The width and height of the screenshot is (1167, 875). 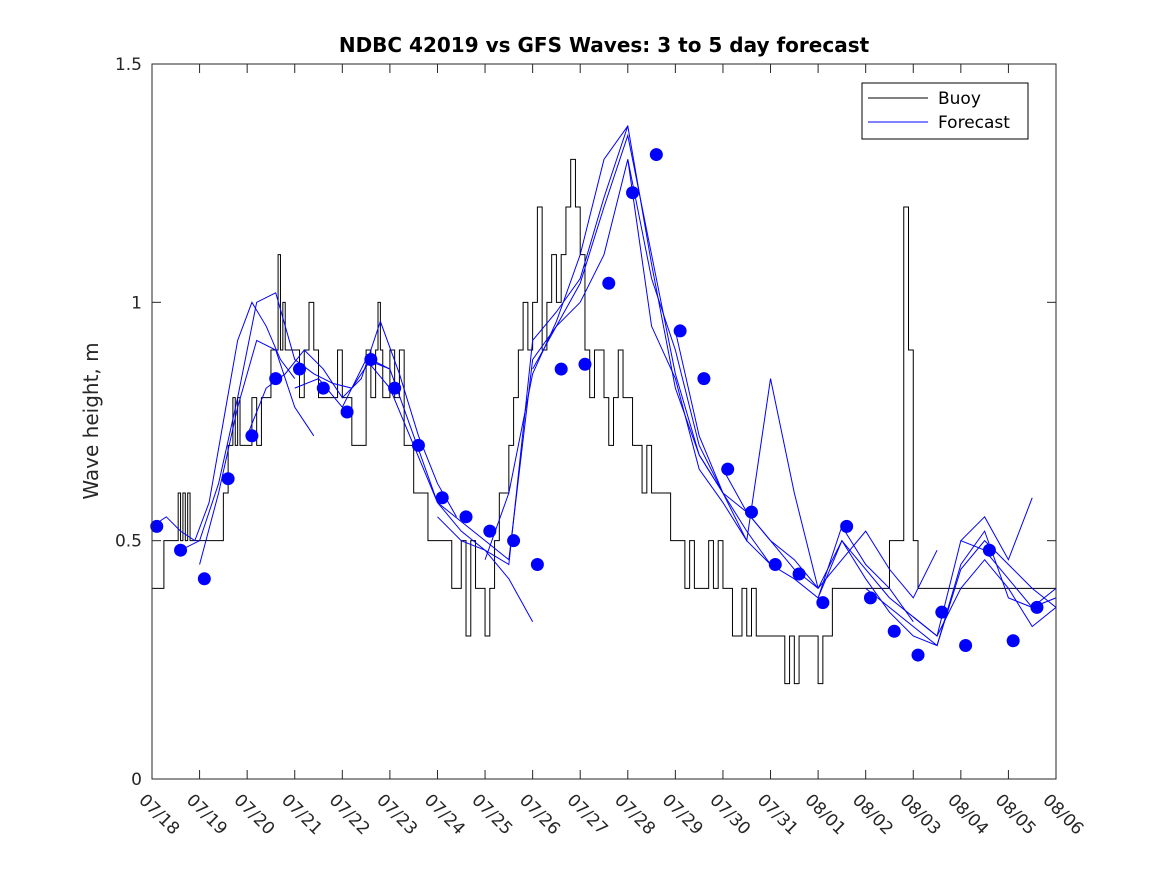 I want to click on legend-box, so click(x=945, y=111).